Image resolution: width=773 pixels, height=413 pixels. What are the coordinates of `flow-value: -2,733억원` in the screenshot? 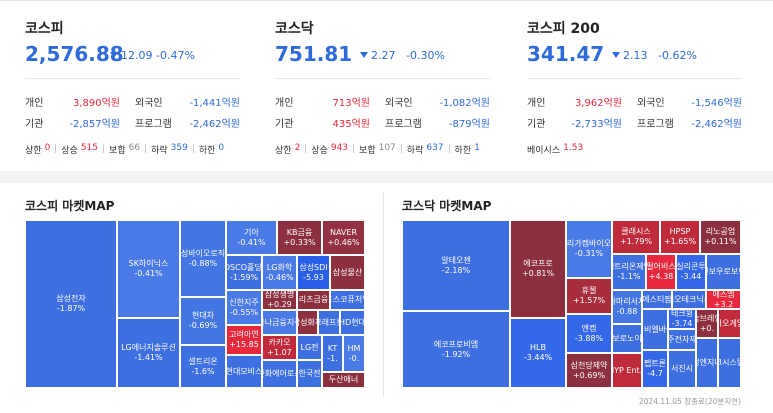 It's located at (596, 124).